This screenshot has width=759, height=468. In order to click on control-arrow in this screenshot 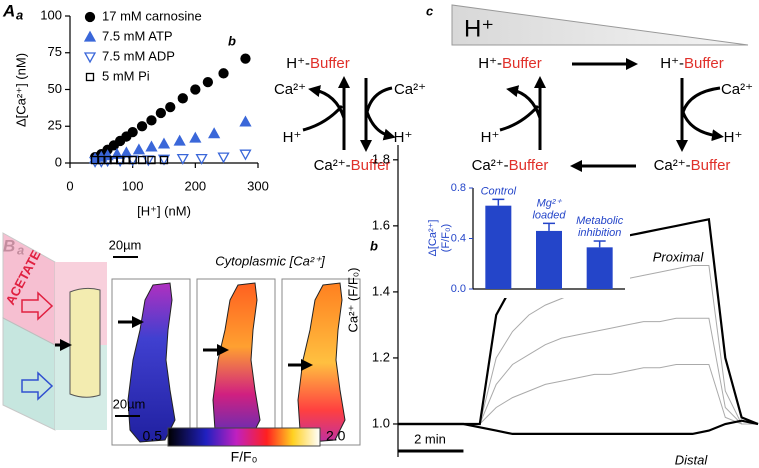, I will do `click(37, 386)`.